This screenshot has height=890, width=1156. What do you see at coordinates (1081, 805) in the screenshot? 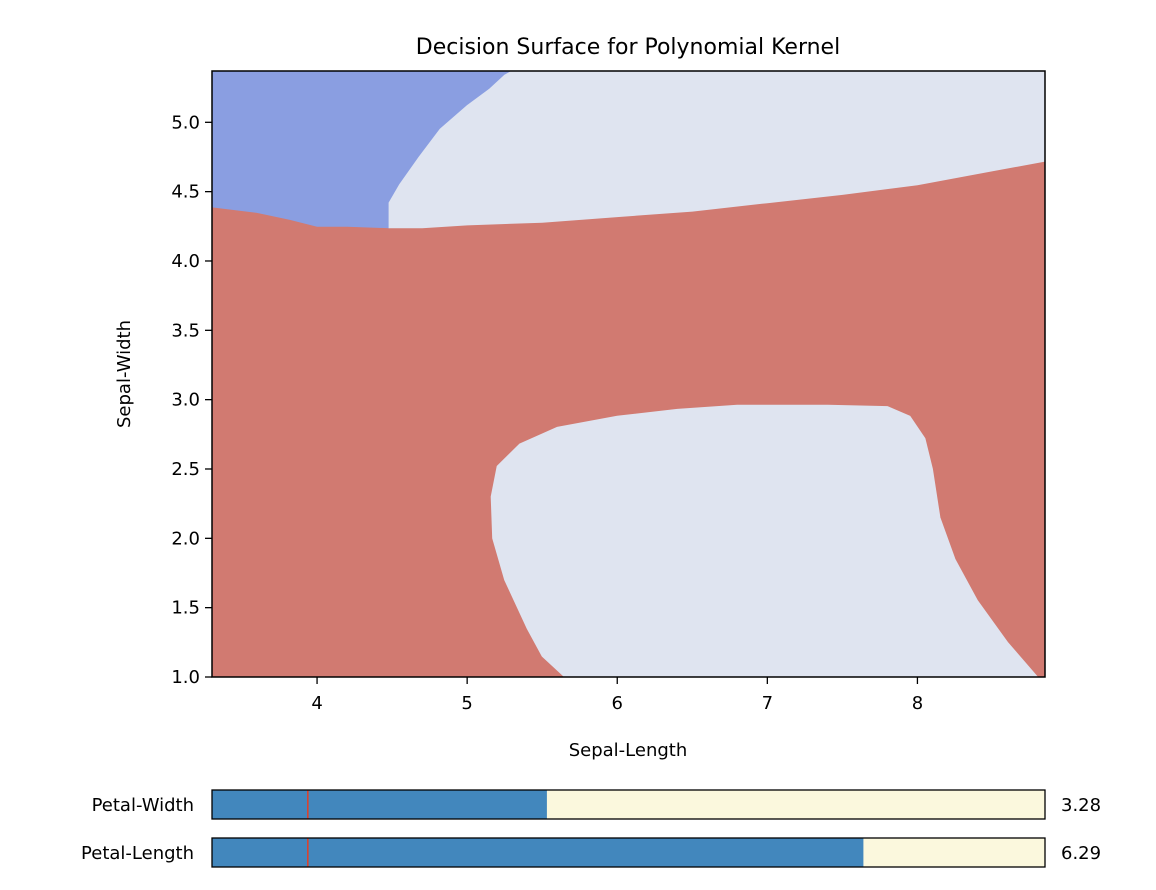
I see `slider-value: 3.28` at bounding box center [1081, 805].